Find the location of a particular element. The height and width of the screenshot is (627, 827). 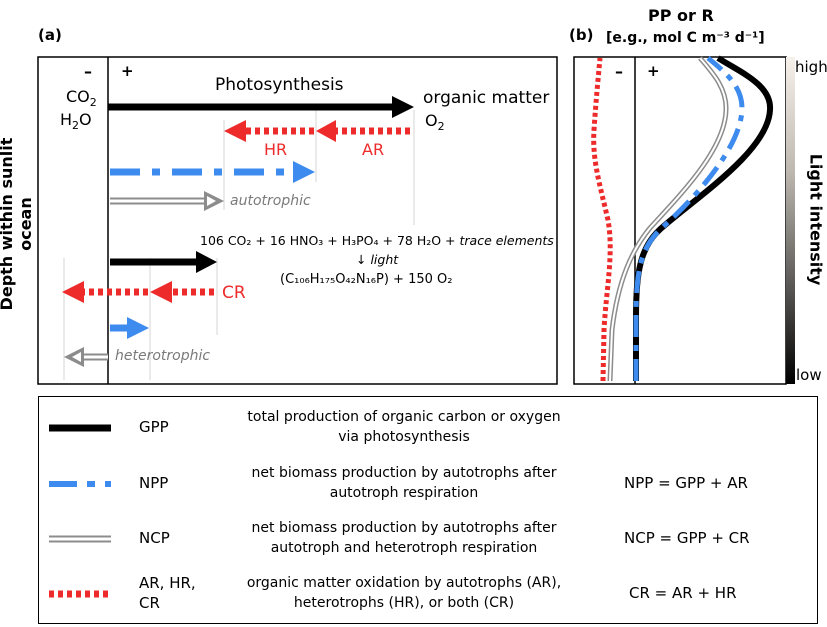

panel-a-minus: – is located at coordinates (88, 71).